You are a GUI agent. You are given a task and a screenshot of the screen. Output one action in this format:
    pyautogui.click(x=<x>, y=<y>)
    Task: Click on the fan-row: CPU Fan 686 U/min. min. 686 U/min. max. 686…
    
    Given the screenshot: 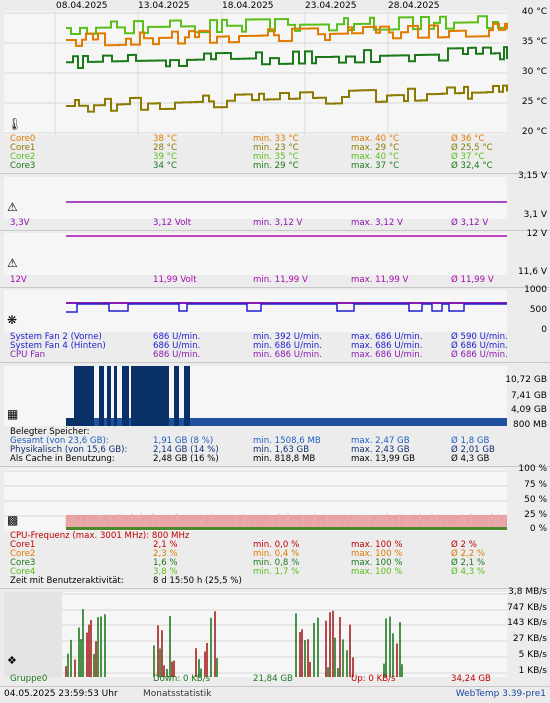 What is the action you would take?
    pyautogui.click(x=259, y=355)
    